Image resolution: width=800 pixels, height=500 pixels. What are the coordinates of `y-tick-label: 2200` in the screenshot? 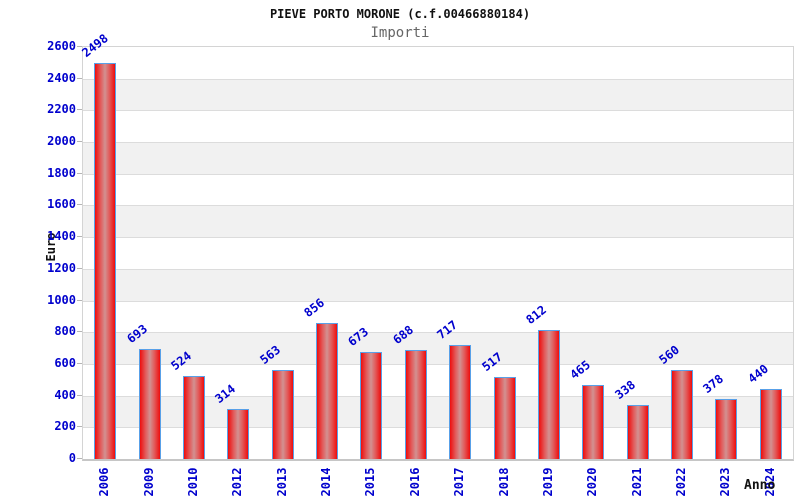 It's located at (61, 109).